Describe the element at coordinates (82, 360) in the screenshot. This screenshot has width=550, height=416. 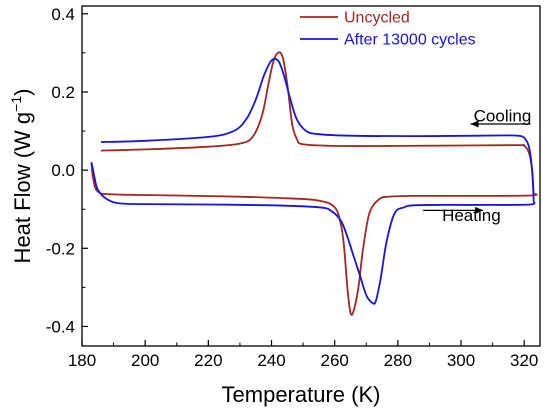
I see `x-tick-label: 180` at that location.